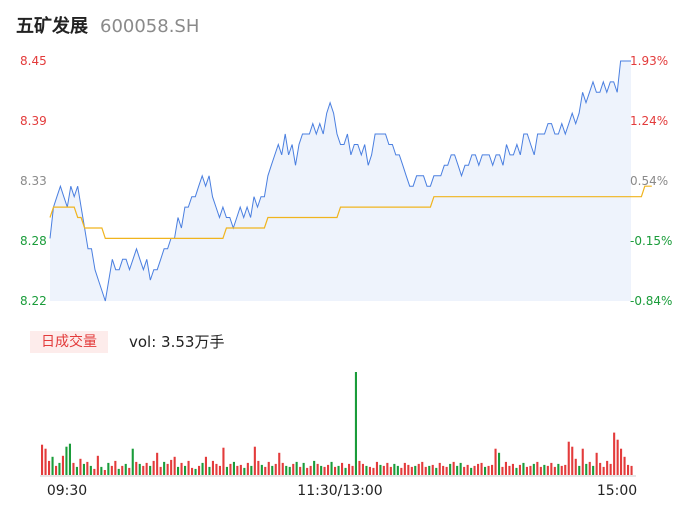  What do you see at coordinates (33, 121) in the screenshot?
I see `price-tick: 8.39` at bounding box center [33, 121].